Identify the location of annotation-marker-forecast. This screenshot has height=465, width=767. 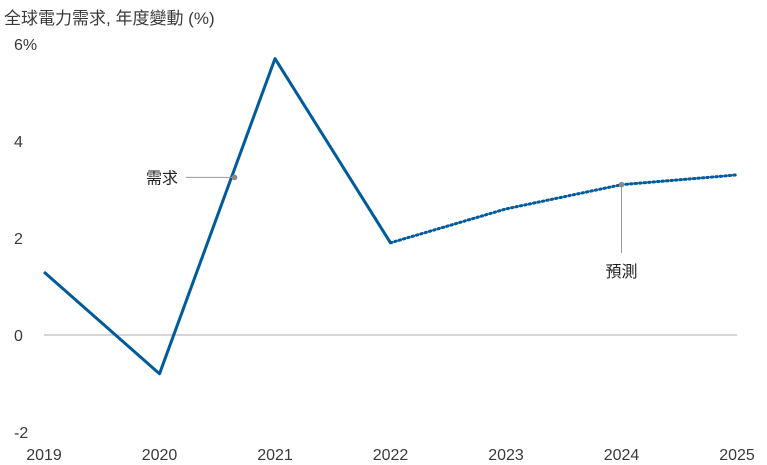
(621, 184).